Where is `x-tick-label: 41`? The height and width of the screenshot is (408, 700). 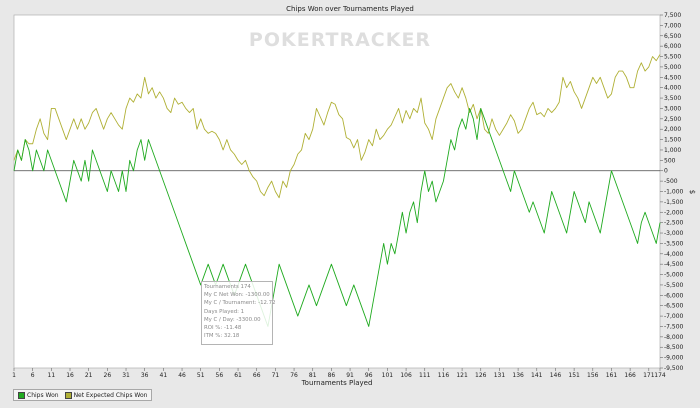 x-tick-label: 41 is located at coordinates (164, 375).